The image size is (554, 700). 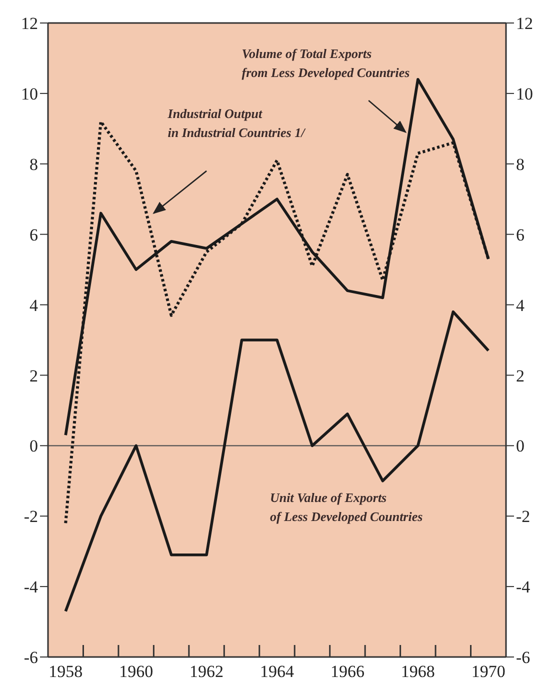 I want to click on y2-tick-label: 12, so click(x=524, y=24).